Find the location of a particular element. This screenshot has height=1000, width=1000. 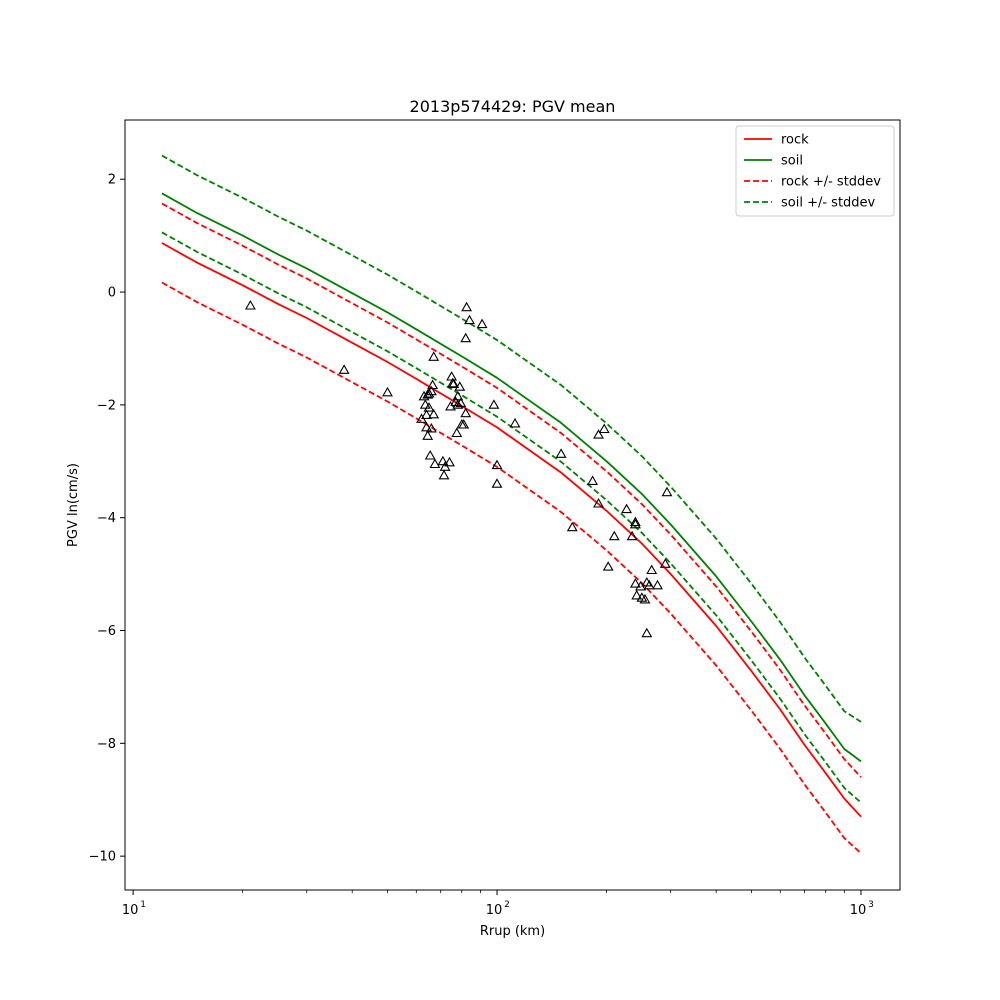

legend-label: soil is located at coordinates (792, 161).